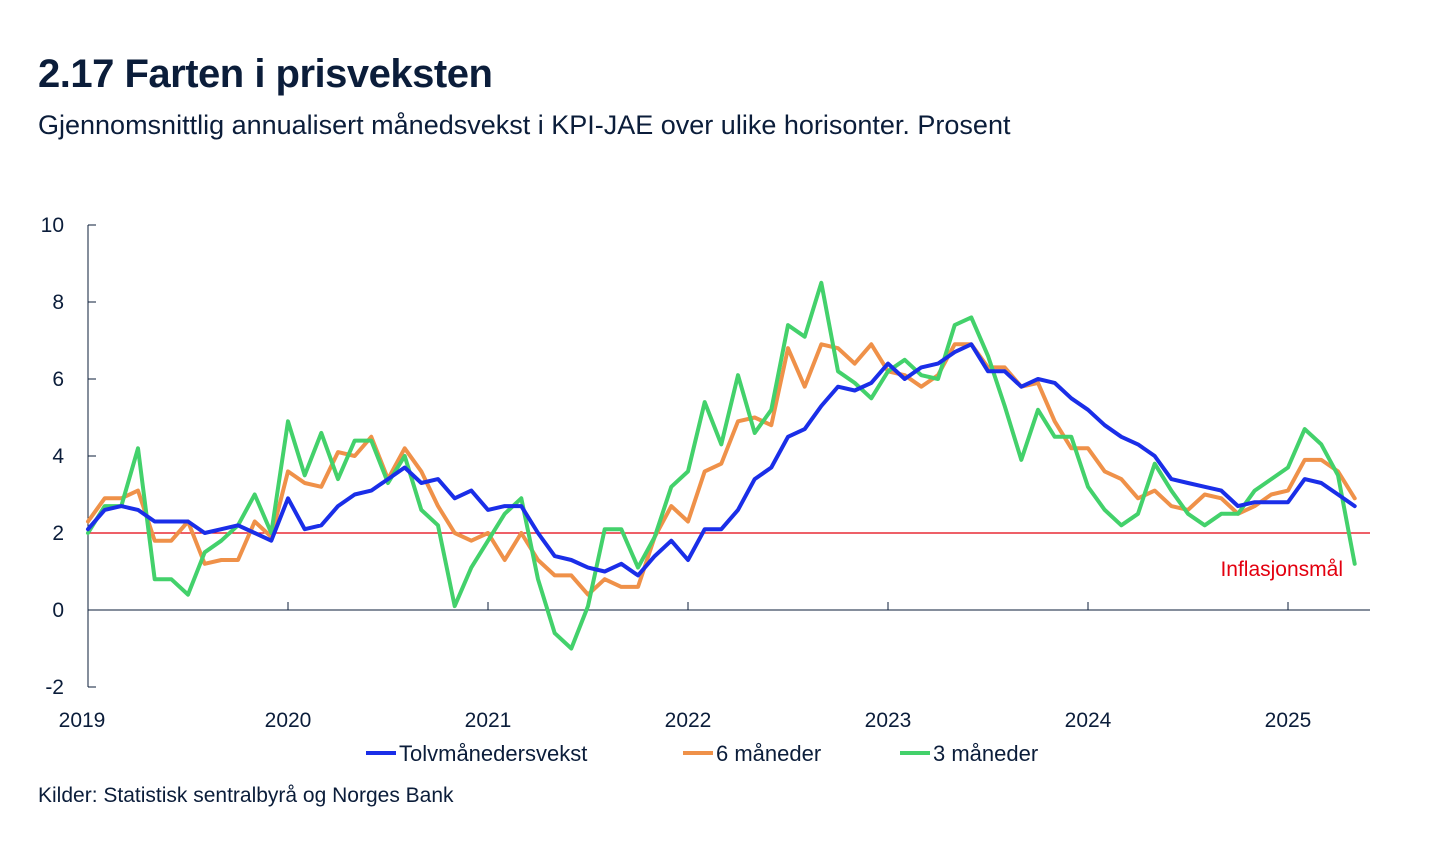 The width and height of the screenshot is (1445, 853). Describe the element at coordinates (58, 610) in the screenshot. I see `y-tick-label: 0` at that location.